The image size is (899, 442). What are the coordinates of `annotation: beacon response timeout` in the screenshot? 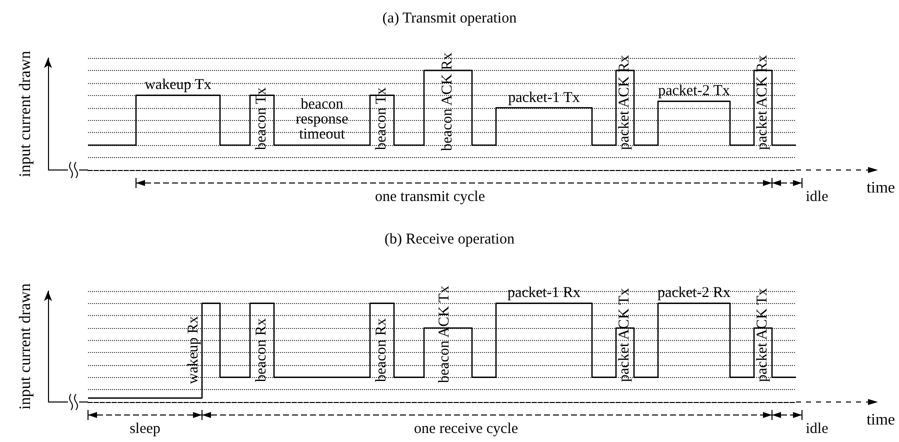 It's located at (322, 119).